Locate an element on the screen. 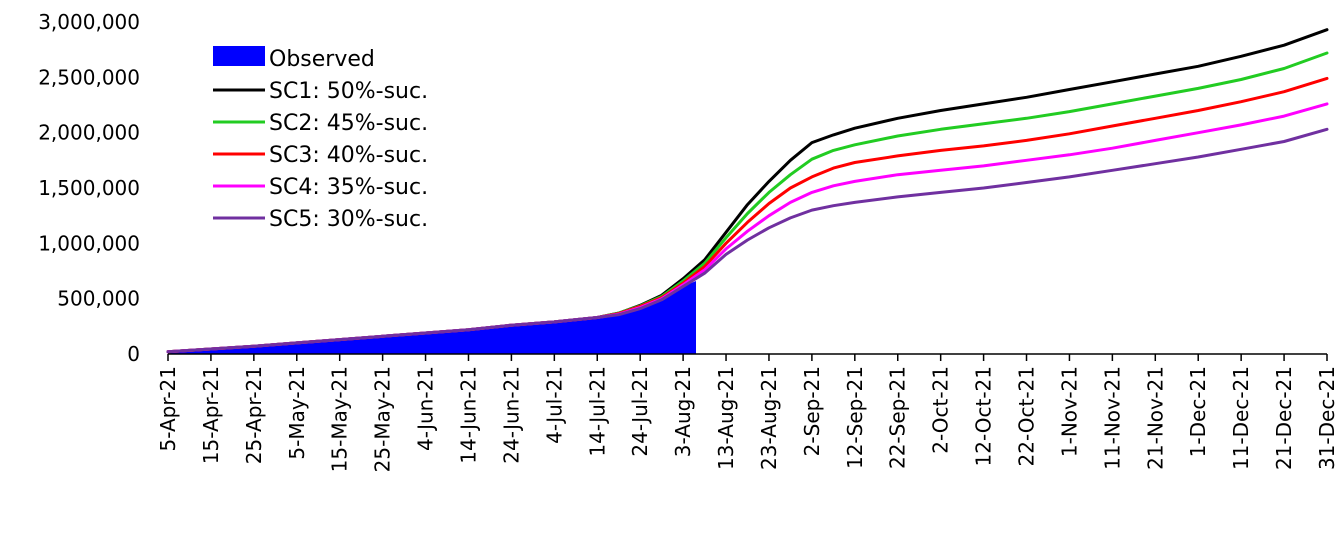  legend-label: SC3: 40%-suc. is located at coordinates (348, 155).